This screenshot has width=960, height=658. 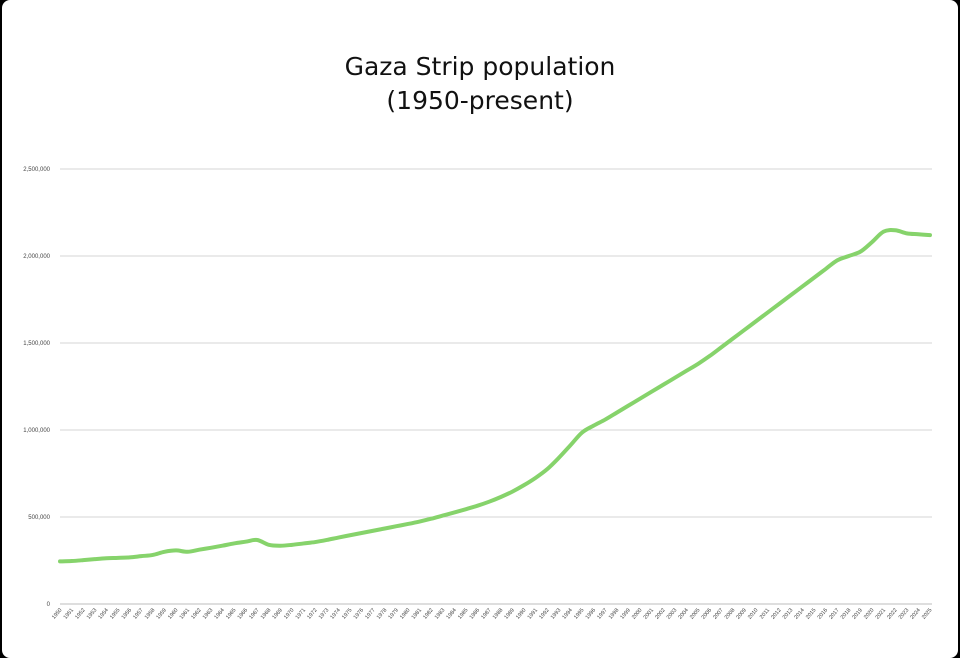 What do you see at coordinates (254, 613) in the screenshot?
I see `x-tick-label: 1967` at bounding box center [254, 613].